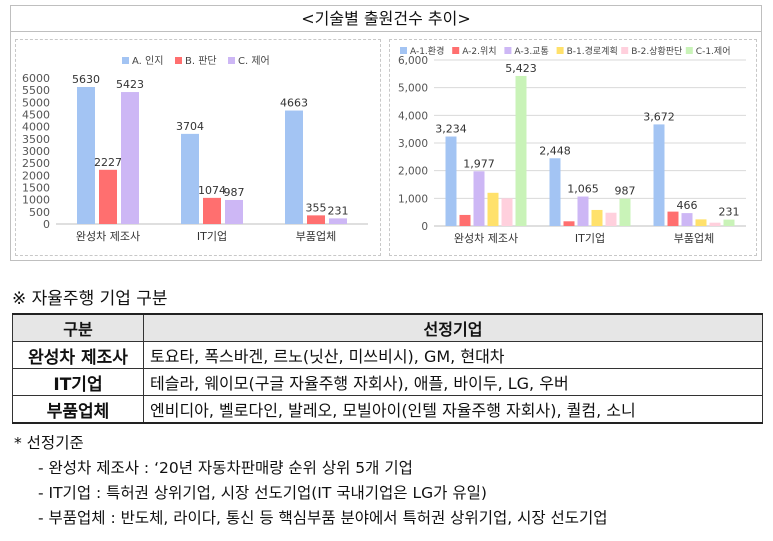  I want to click on y-tick-label: 2500, so click(36, 163).